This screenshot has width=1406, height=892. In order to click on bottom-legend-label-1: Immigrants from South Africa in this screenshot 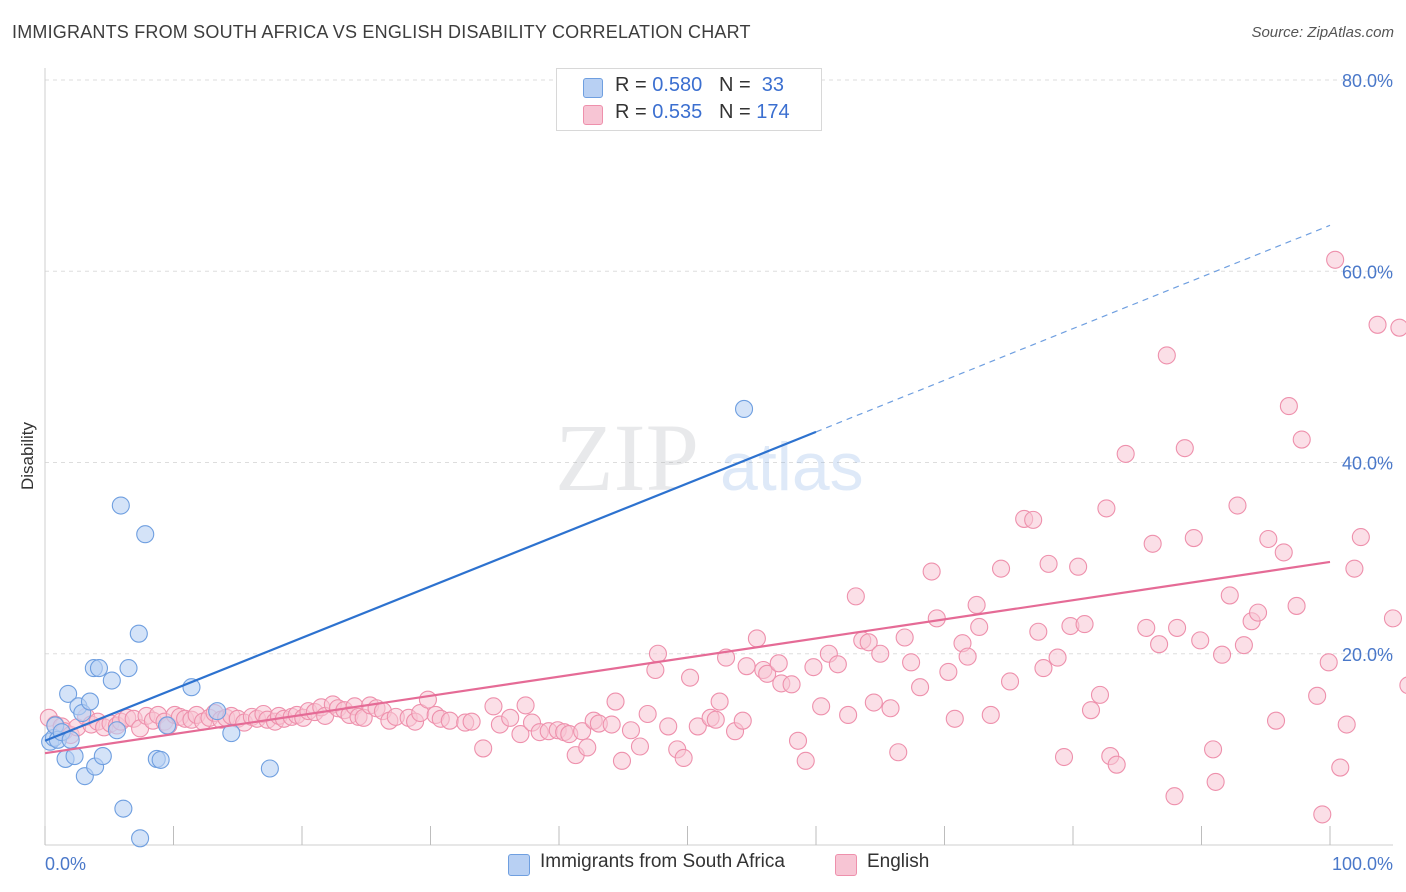, I will do `click(662, 861)`.